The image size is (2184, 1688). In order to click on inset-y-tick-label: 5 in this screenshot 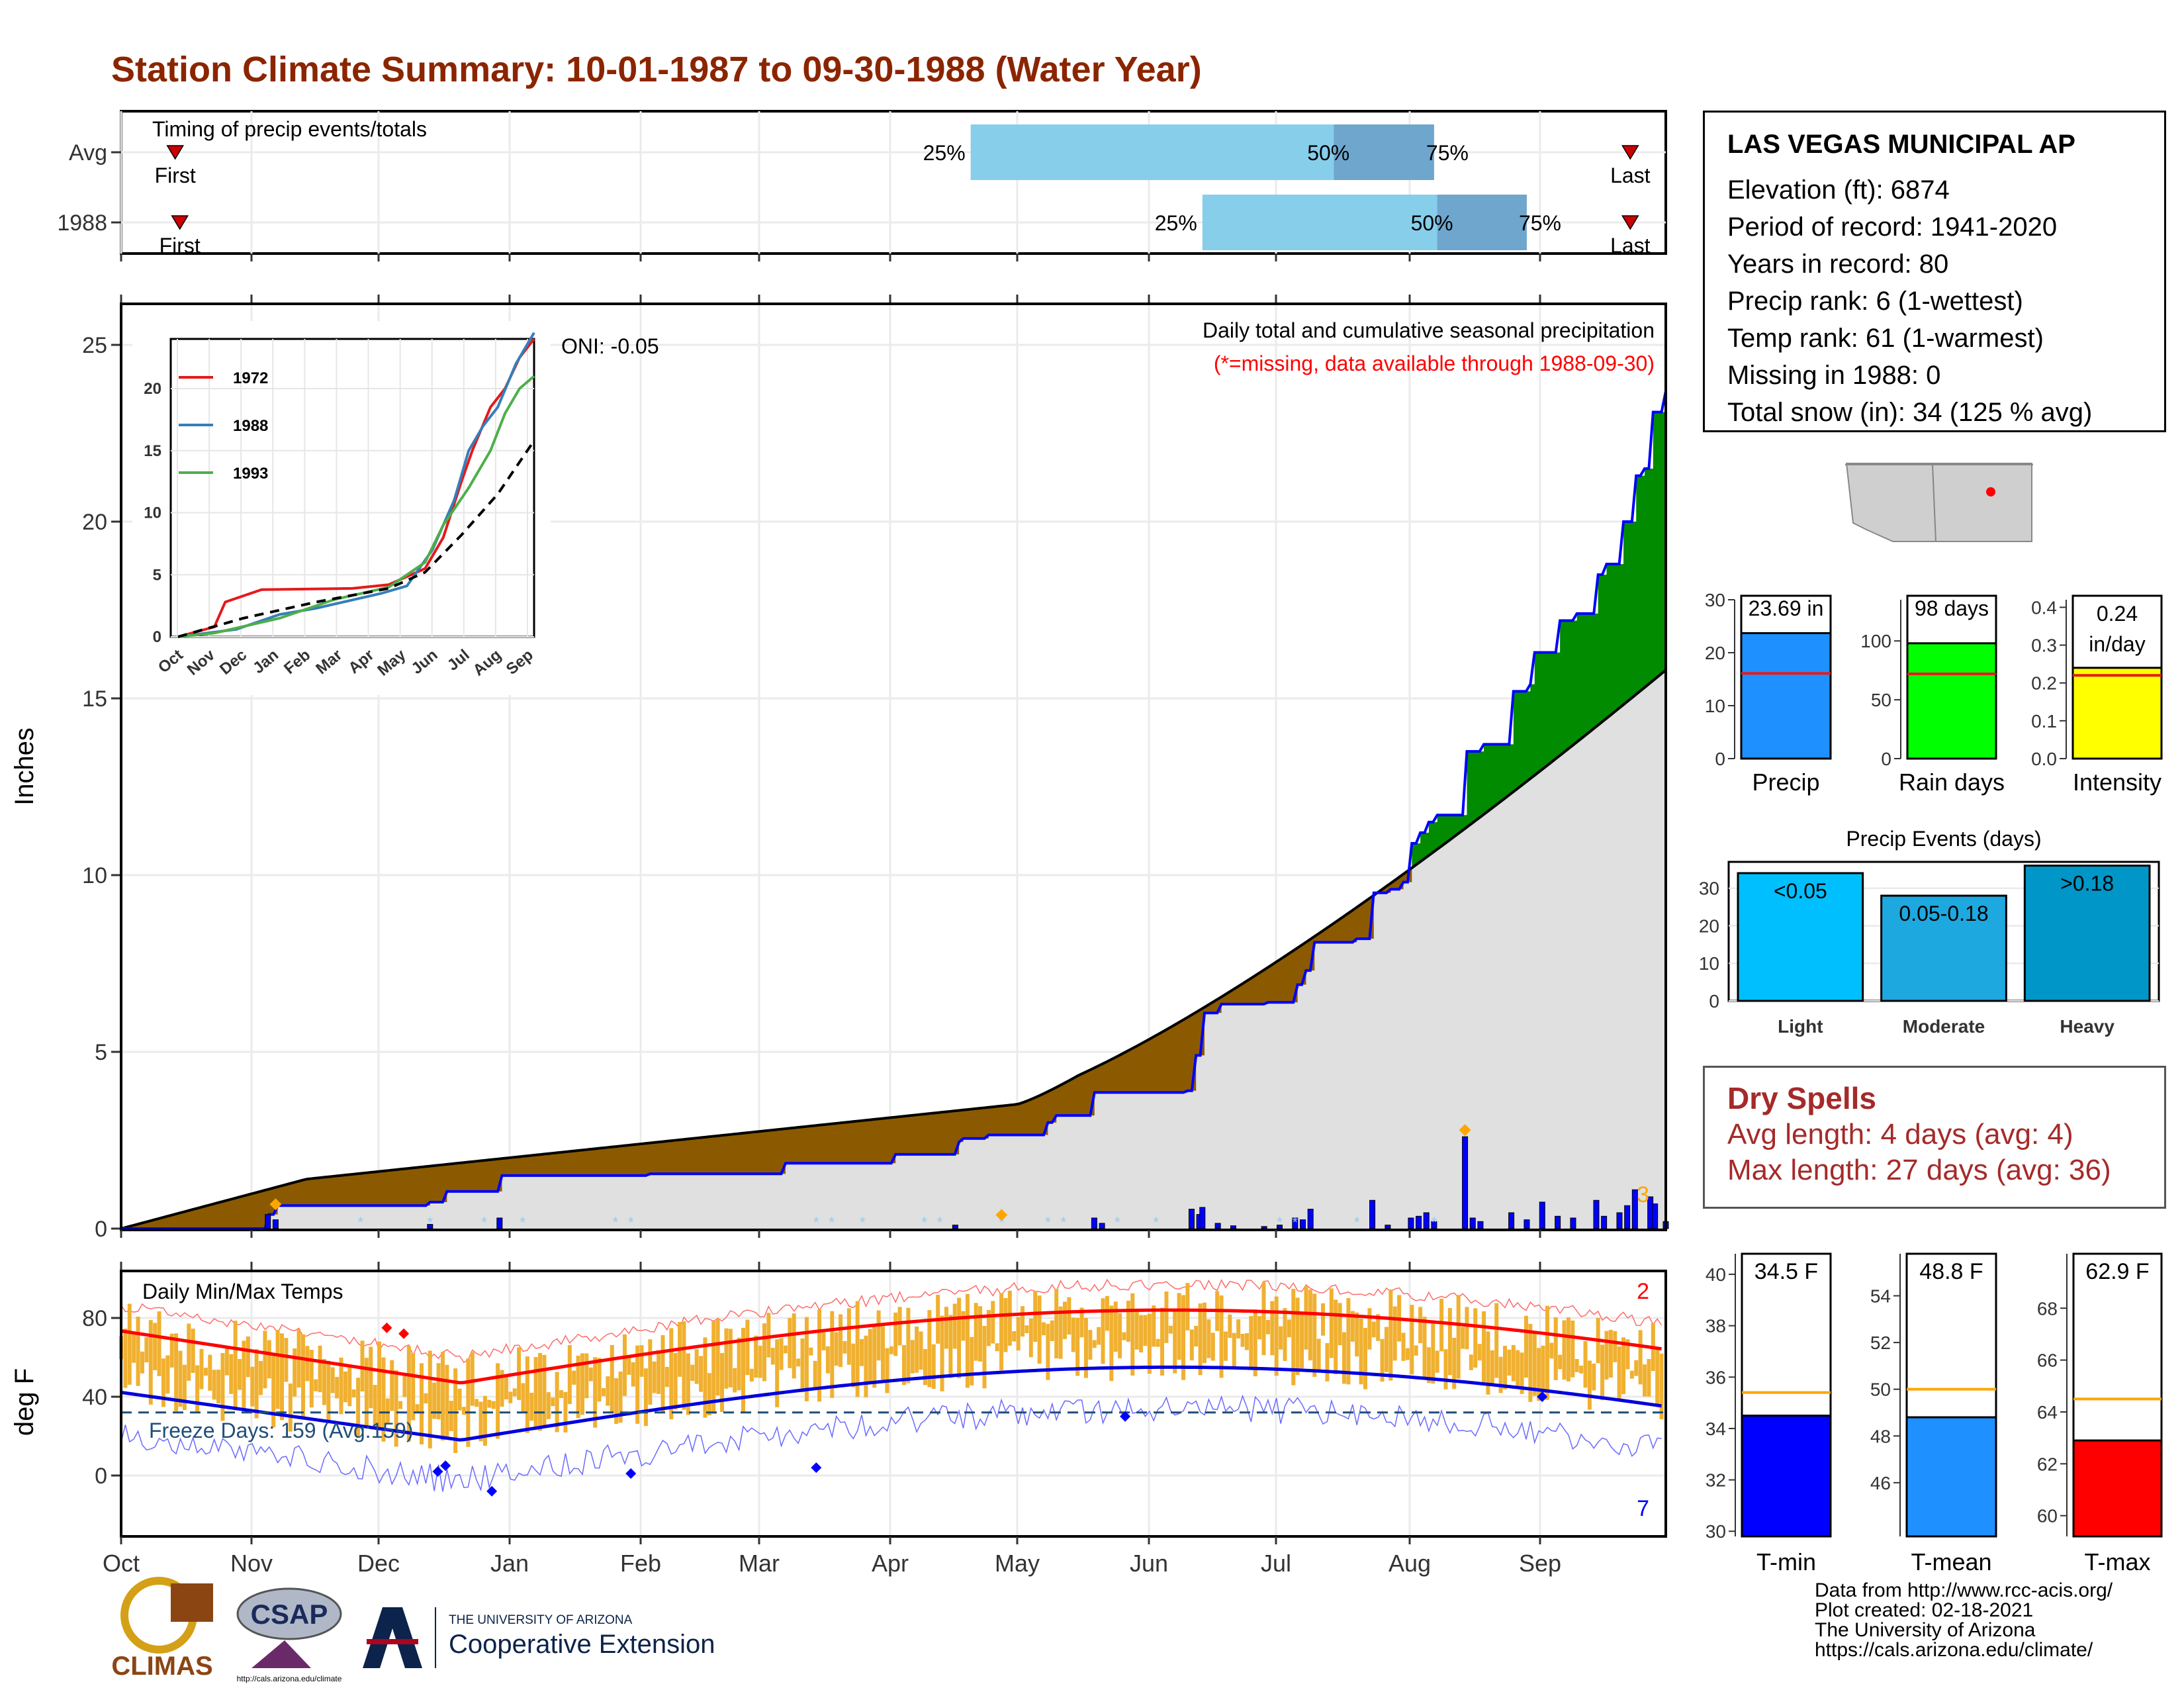, I will do `click(157, 575)`.